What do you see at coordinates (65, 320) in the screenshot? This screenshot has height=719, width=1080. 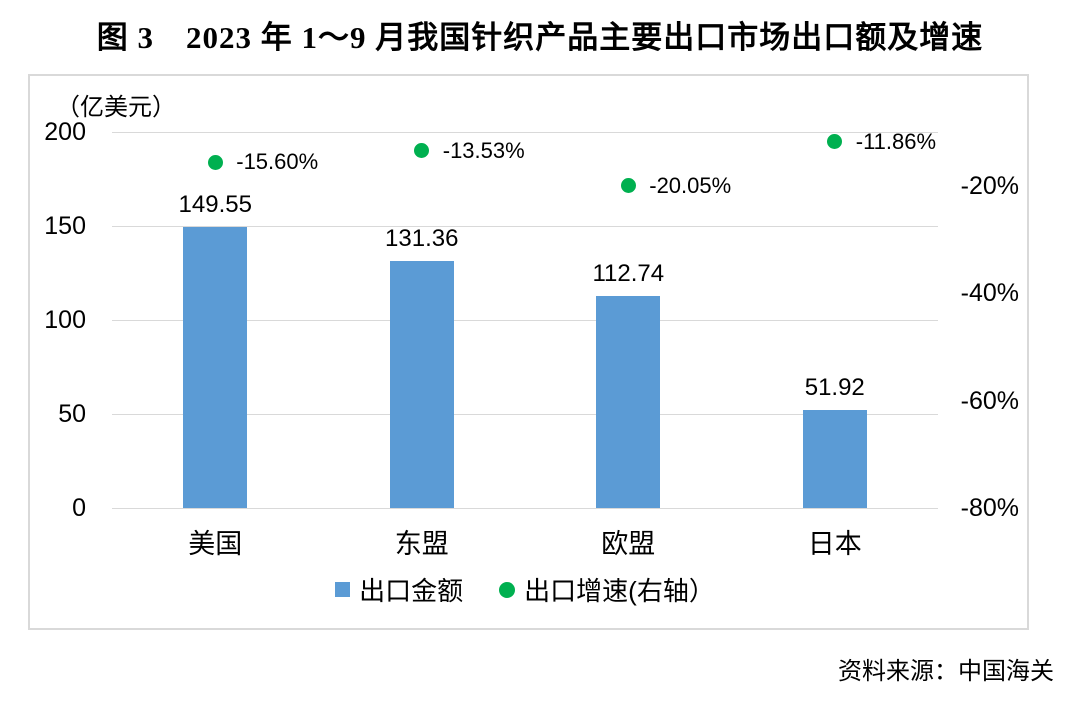 I see `left-axis-tick: 100` at bounding box center [65, 320].